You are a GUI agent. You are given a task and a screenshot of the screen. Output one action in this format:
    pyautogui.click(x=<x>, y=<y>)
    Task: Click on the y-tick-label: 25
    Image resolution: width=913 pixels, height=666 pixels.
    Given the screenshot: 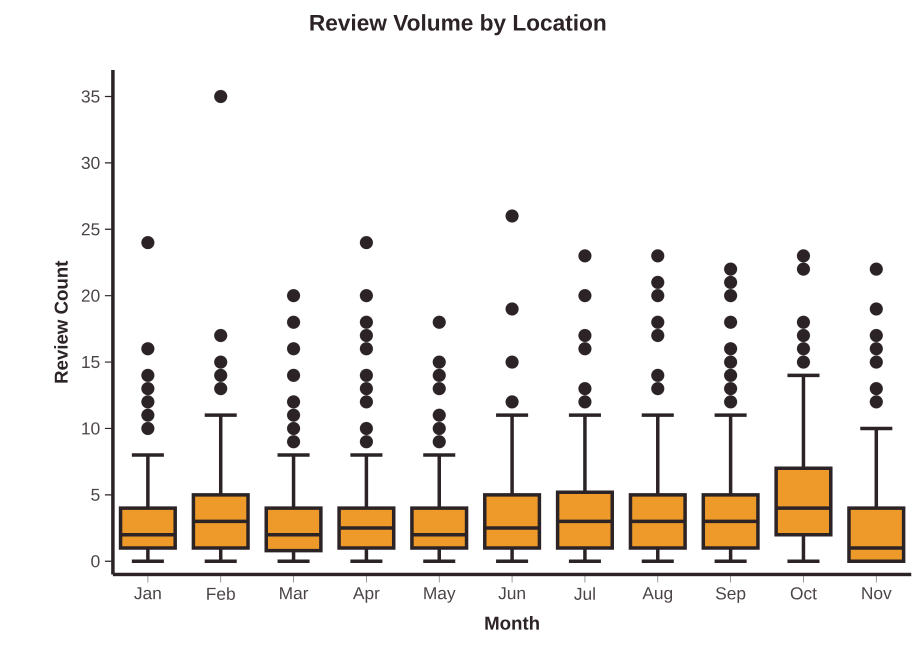 What is the action you would take?
    pyautogui.click(x=91, y=229)
    